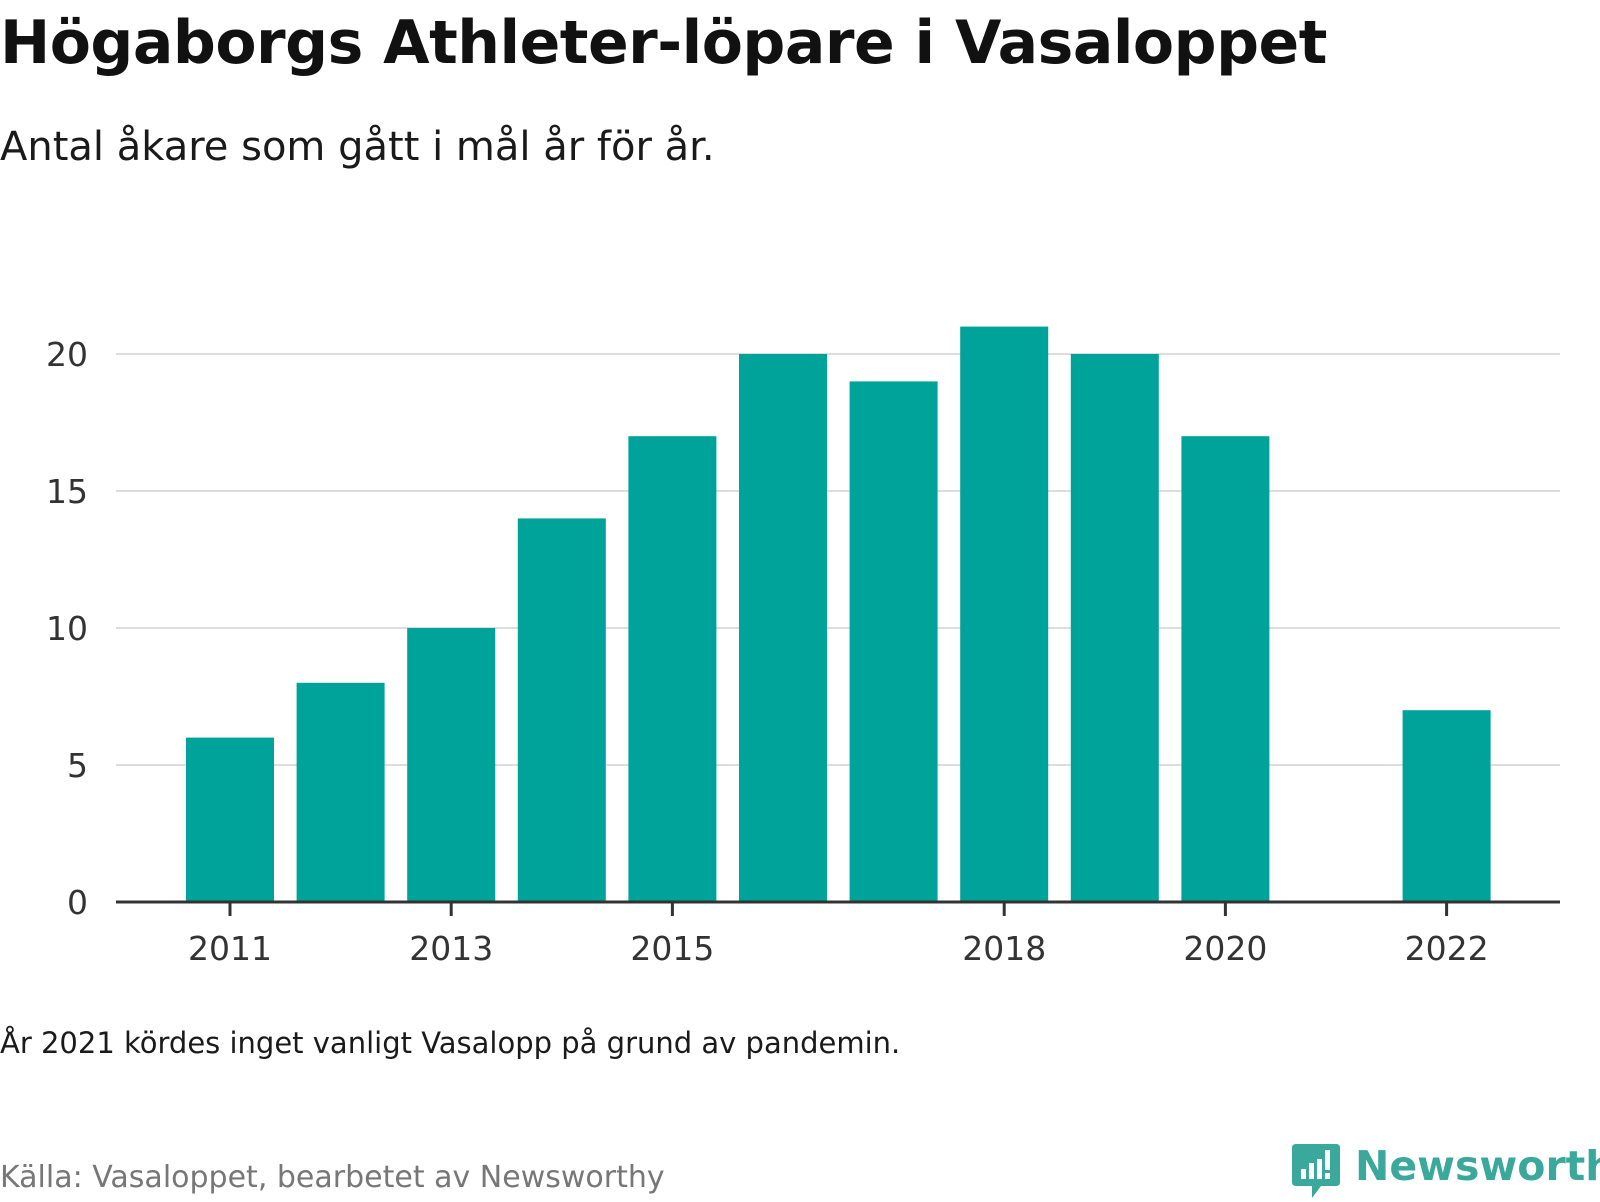  I want to click on x-tick-label: 2015, so click(672, 948).